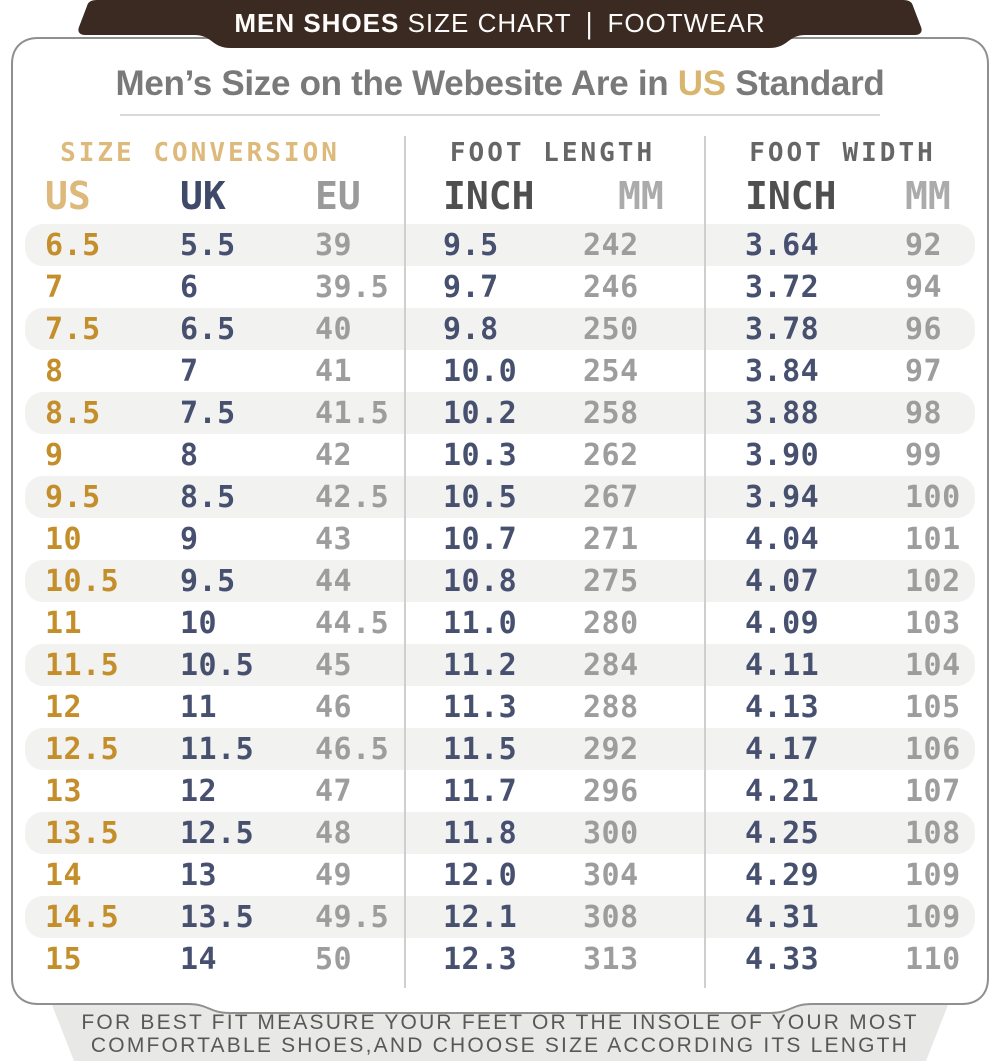  What do you see at coordinates (933, 959) in the screenshot?
I see `cell-width-mm: 110` at bounding box center [933, 959].